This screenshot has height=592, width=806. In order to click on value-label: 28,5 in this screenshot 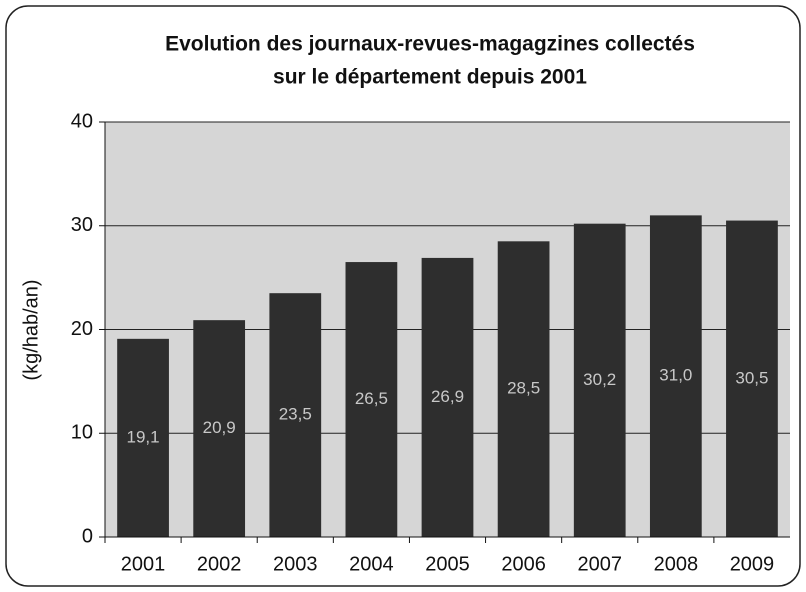, I will do `click(523, 388)`.